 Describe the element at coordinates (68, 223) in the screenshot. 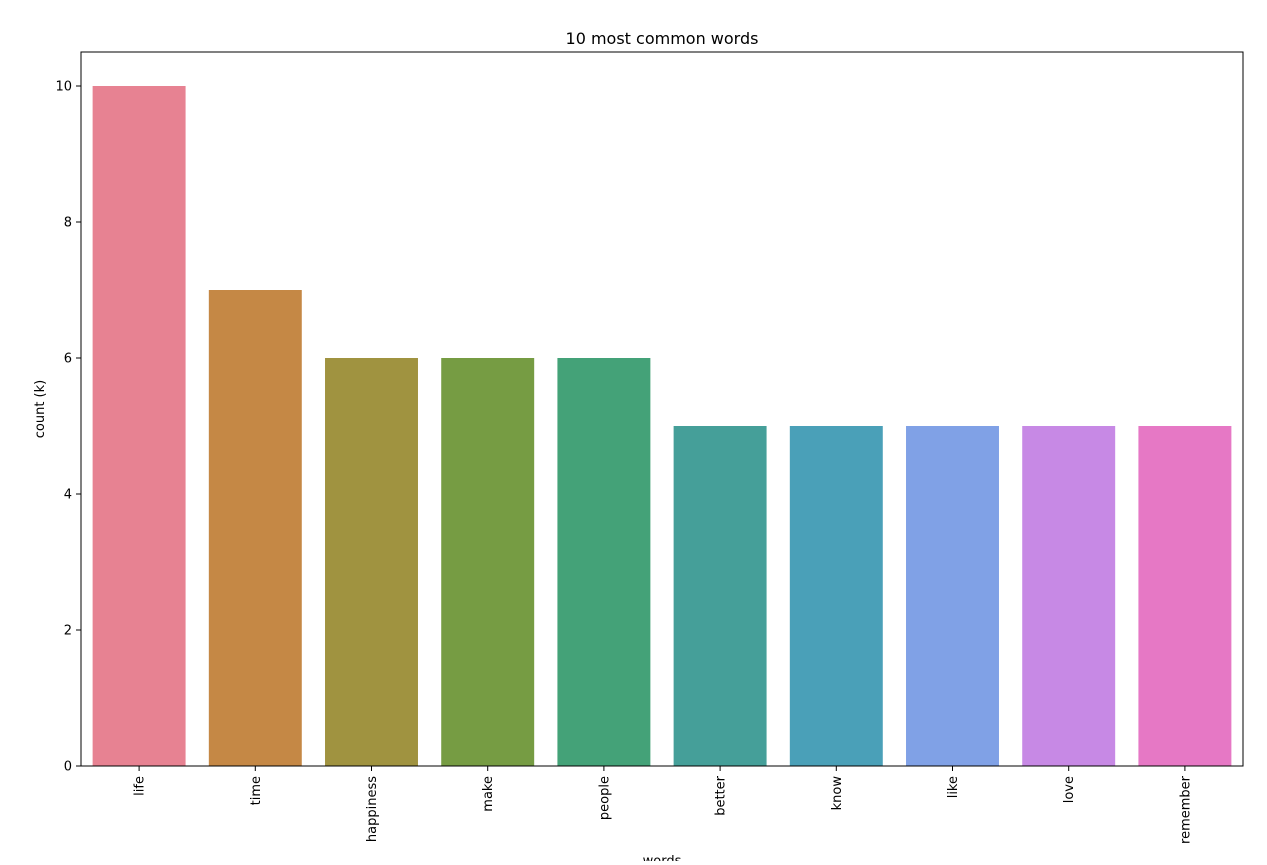

I see `y-tick-label: 8` at that location.